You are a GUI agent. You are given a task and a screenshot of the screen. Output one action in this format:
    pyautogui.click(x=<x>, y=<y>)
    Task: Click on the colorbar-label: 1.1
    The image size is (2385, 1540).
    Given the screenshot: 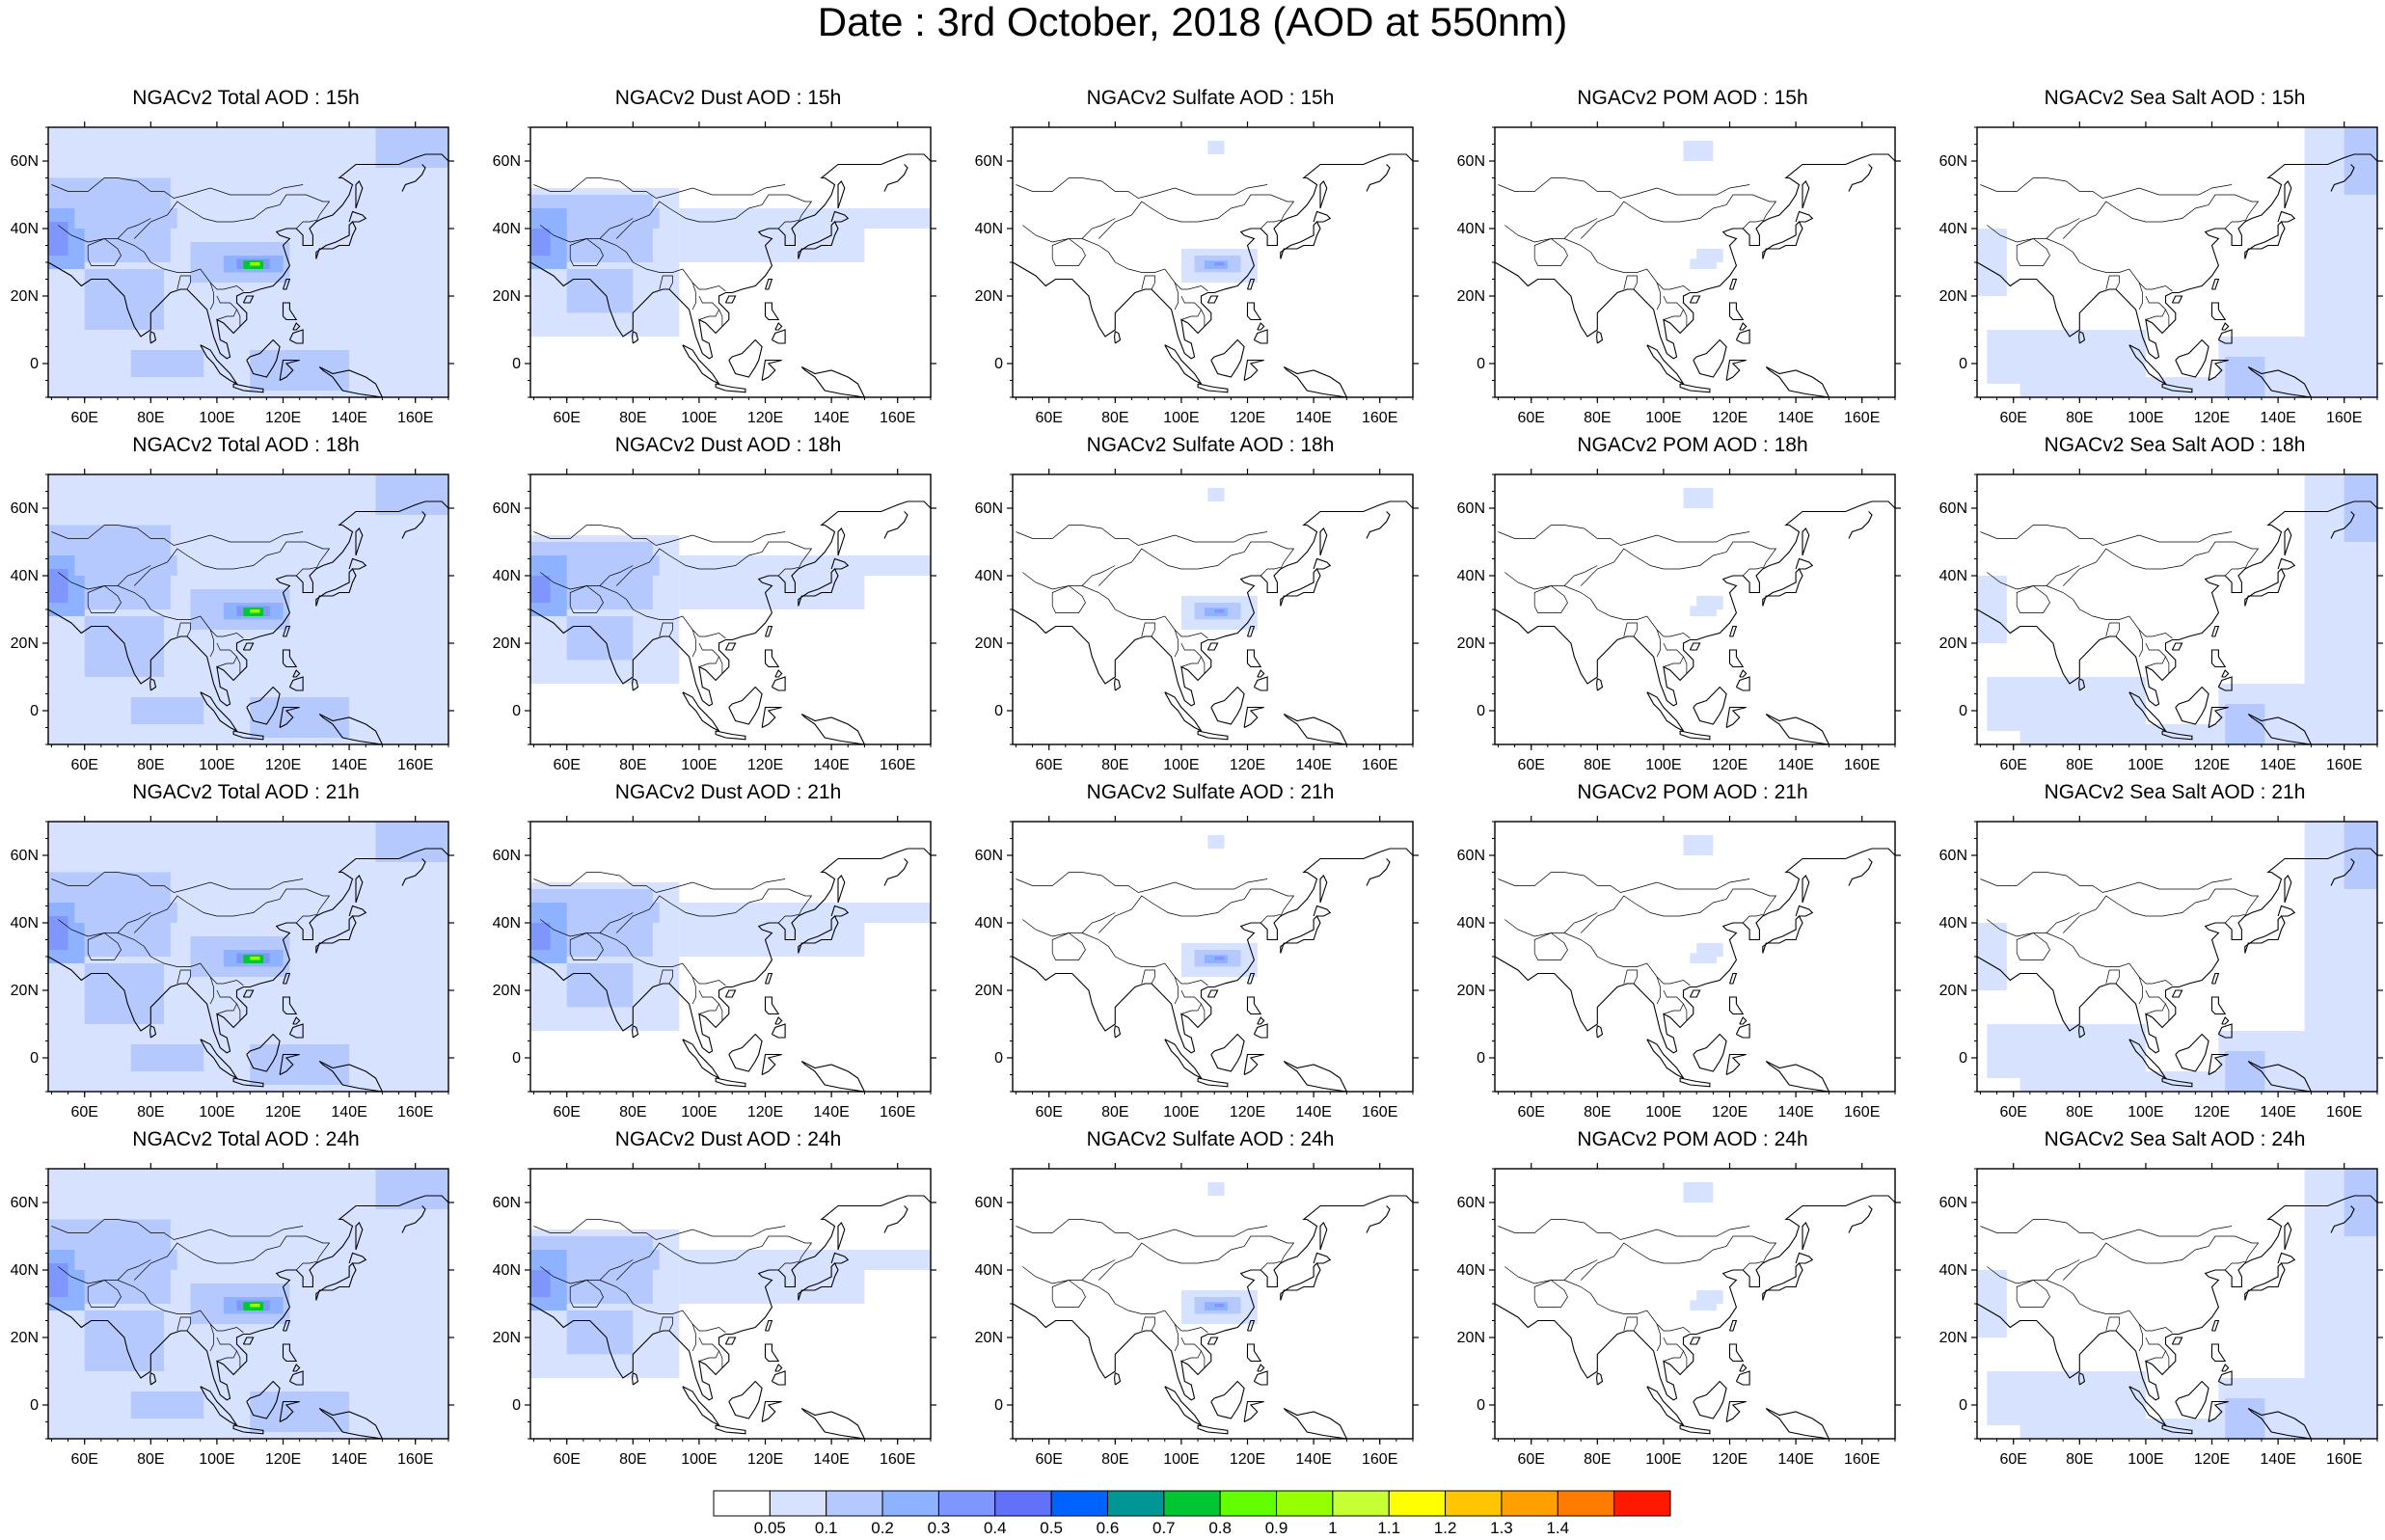 What is the action you would take?
    pyautogui.click(x=1389, y=1528)
    